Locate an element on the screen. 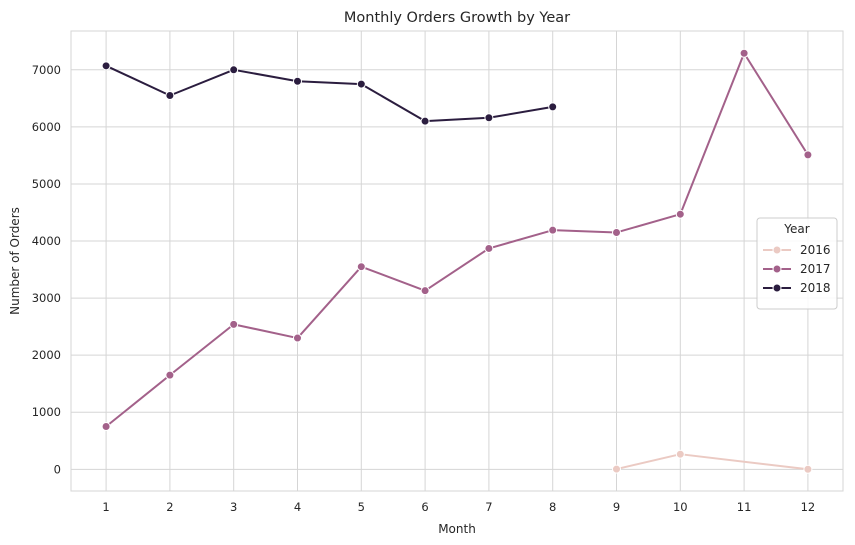  series-2018 is located at coordinates (329, 93).